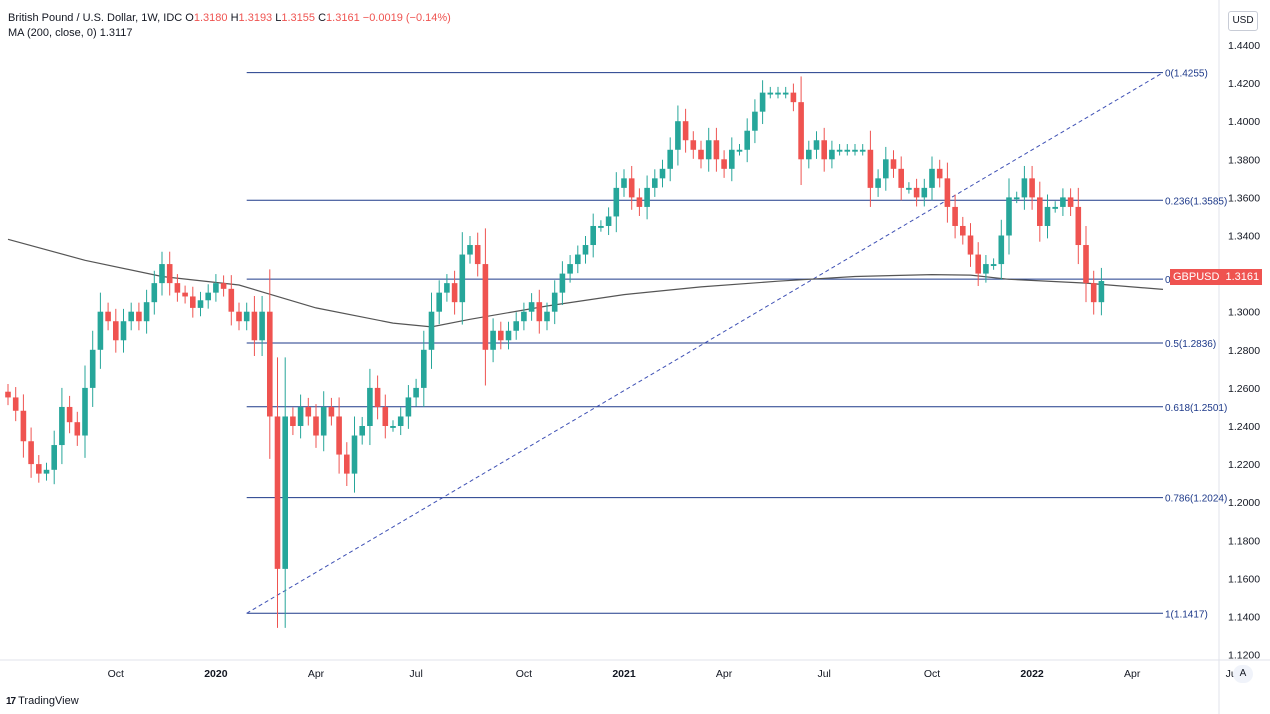 This screenshot has height=714, width=1270. What do you see at coordinates (1243, 674) in the screenshot?
I see `auto-scale-button: A` at bounding box center [1243, 674].